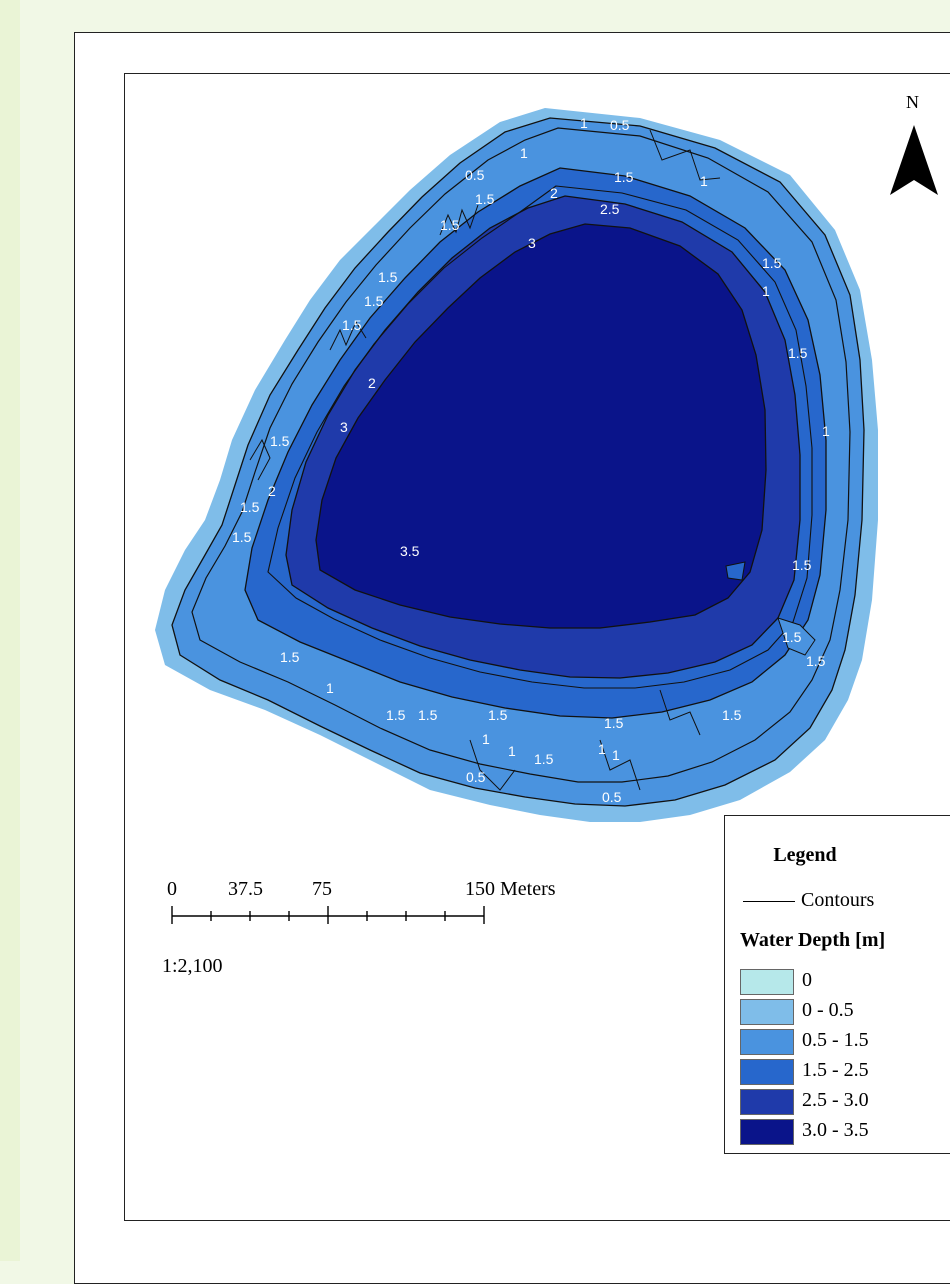 This screenshot has width=950, height=1284. What do you see at coordinates (813, 940) in the screenshot?
I see `legend-subtitle: Water Depth [m]` at bounding box center [813, 940].